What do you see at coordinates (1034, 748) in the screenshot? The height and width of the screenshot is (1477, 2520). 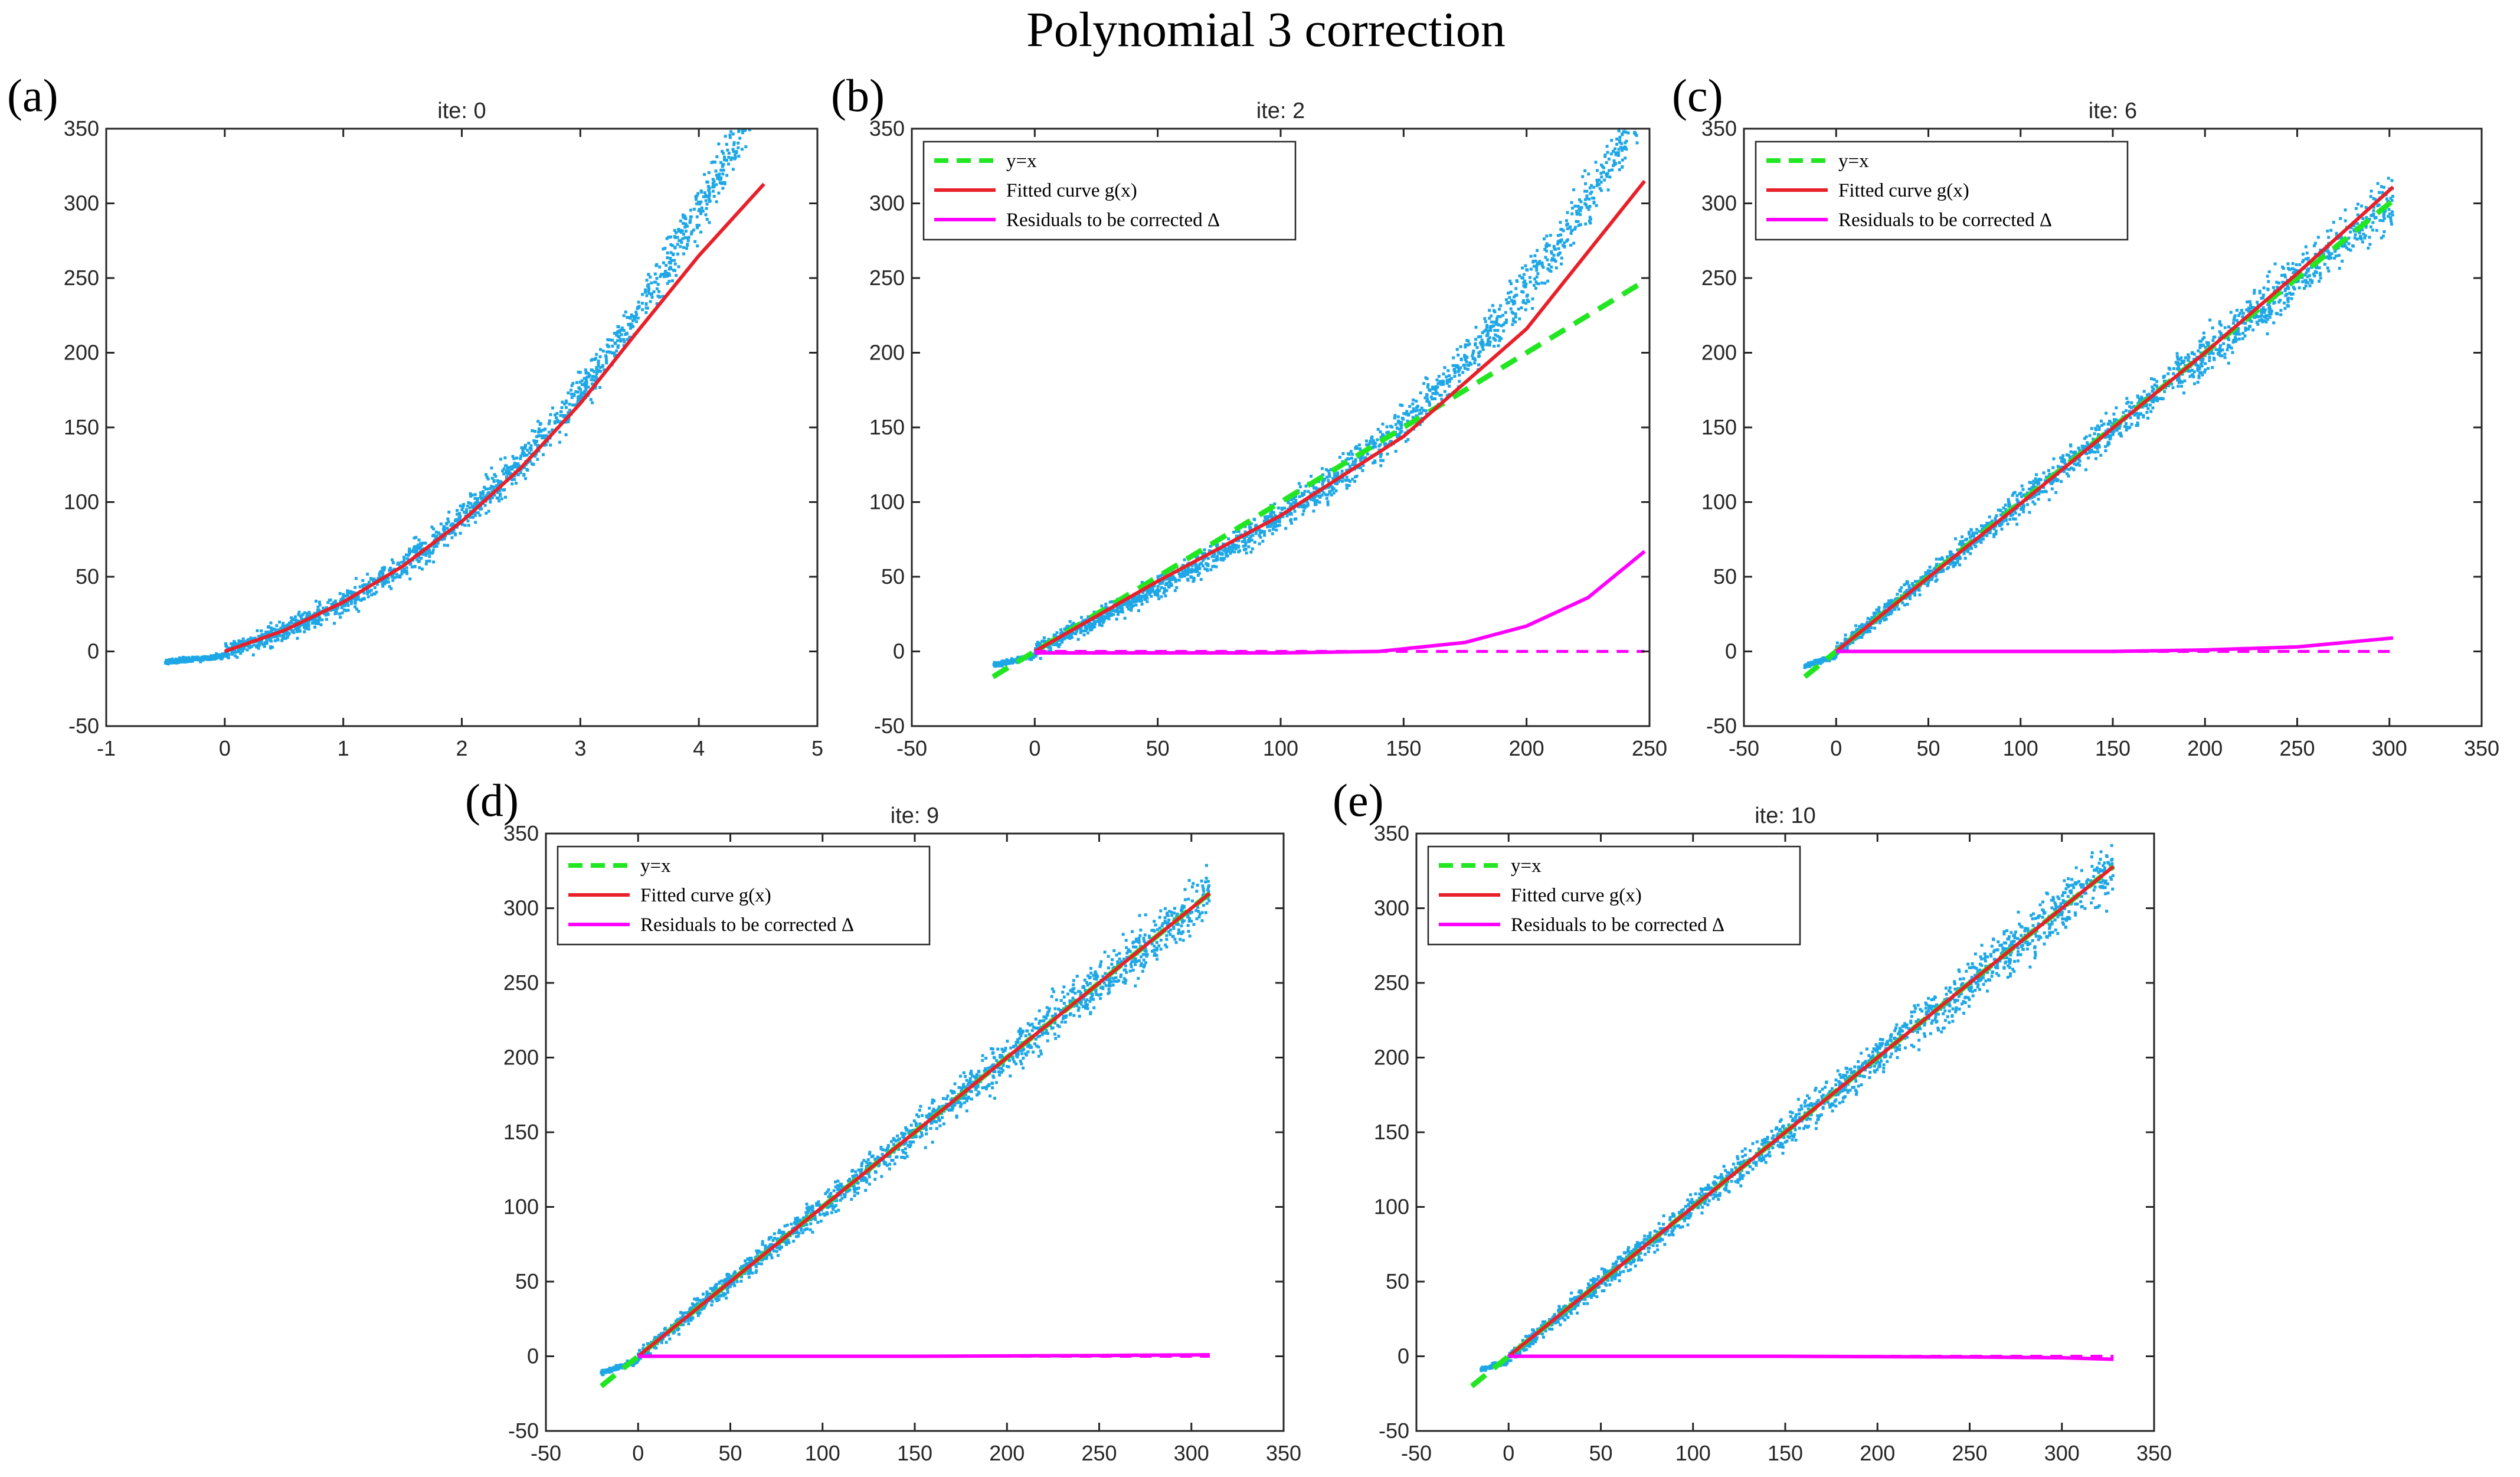 I see `x-tick-label: 0` at bounding box center [1034, 748].